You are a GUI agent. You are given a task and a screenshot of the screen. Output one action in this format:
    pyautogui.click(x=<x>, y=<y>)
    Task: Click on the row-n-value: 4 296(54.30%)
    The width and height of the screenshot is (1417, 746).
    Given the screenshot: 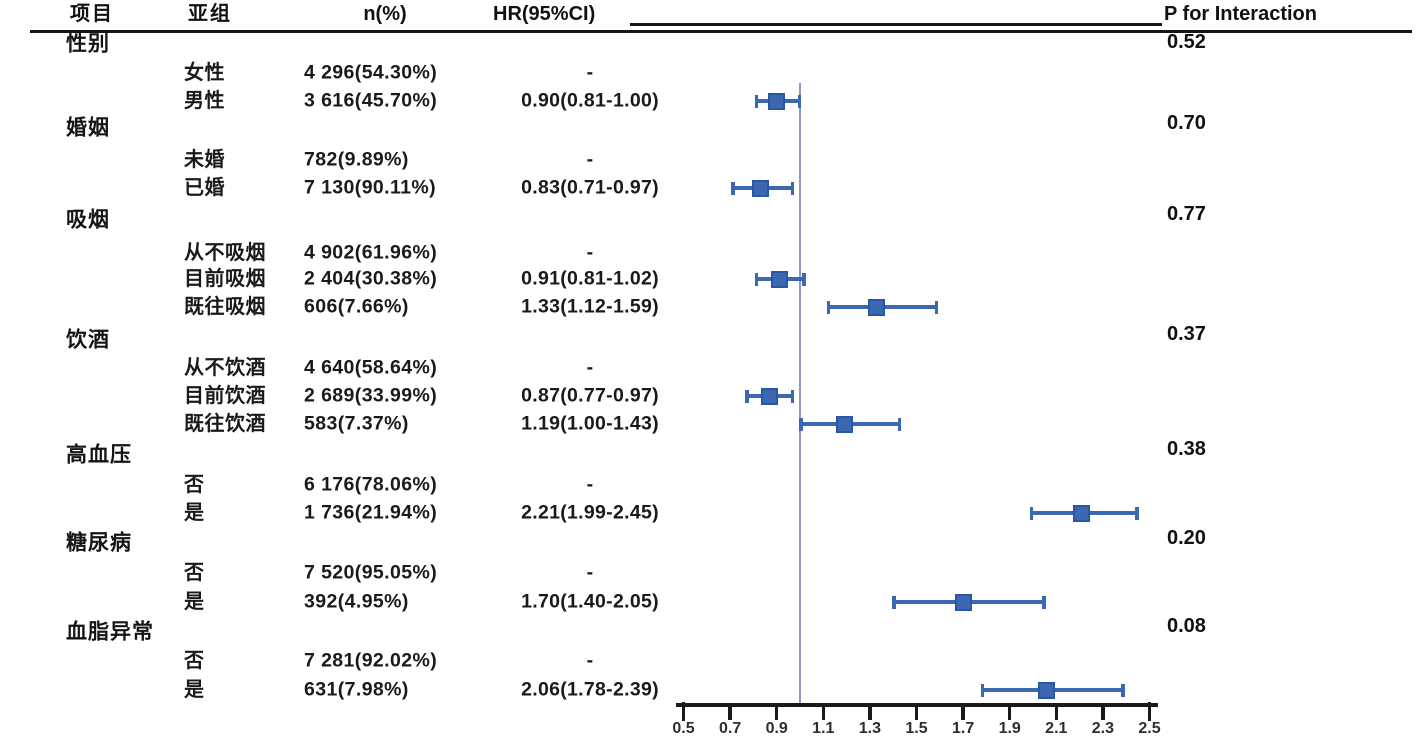 What is the action you would take?
    pyautogui.click(x=371, y=72)
    